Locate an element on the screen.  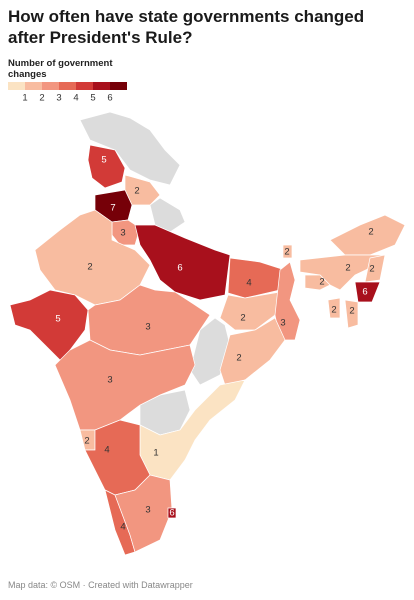
legend-label: 2 is located at coordinates (41, 98).